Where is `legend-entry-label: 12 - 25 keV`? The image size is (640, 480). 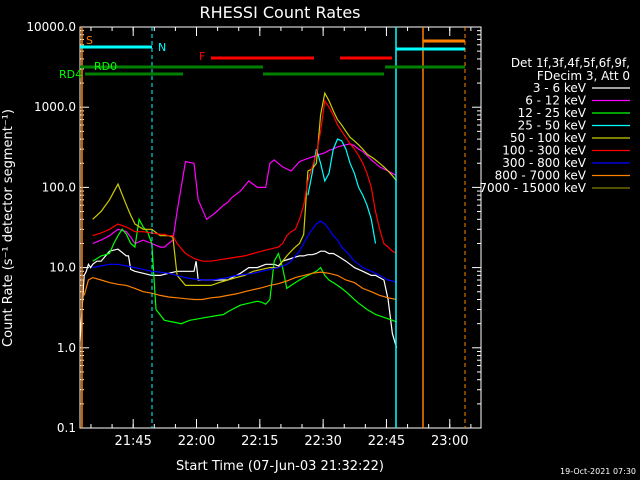
legend-entry-label: 12 - 25 keV is located at coordinates (552, 113).